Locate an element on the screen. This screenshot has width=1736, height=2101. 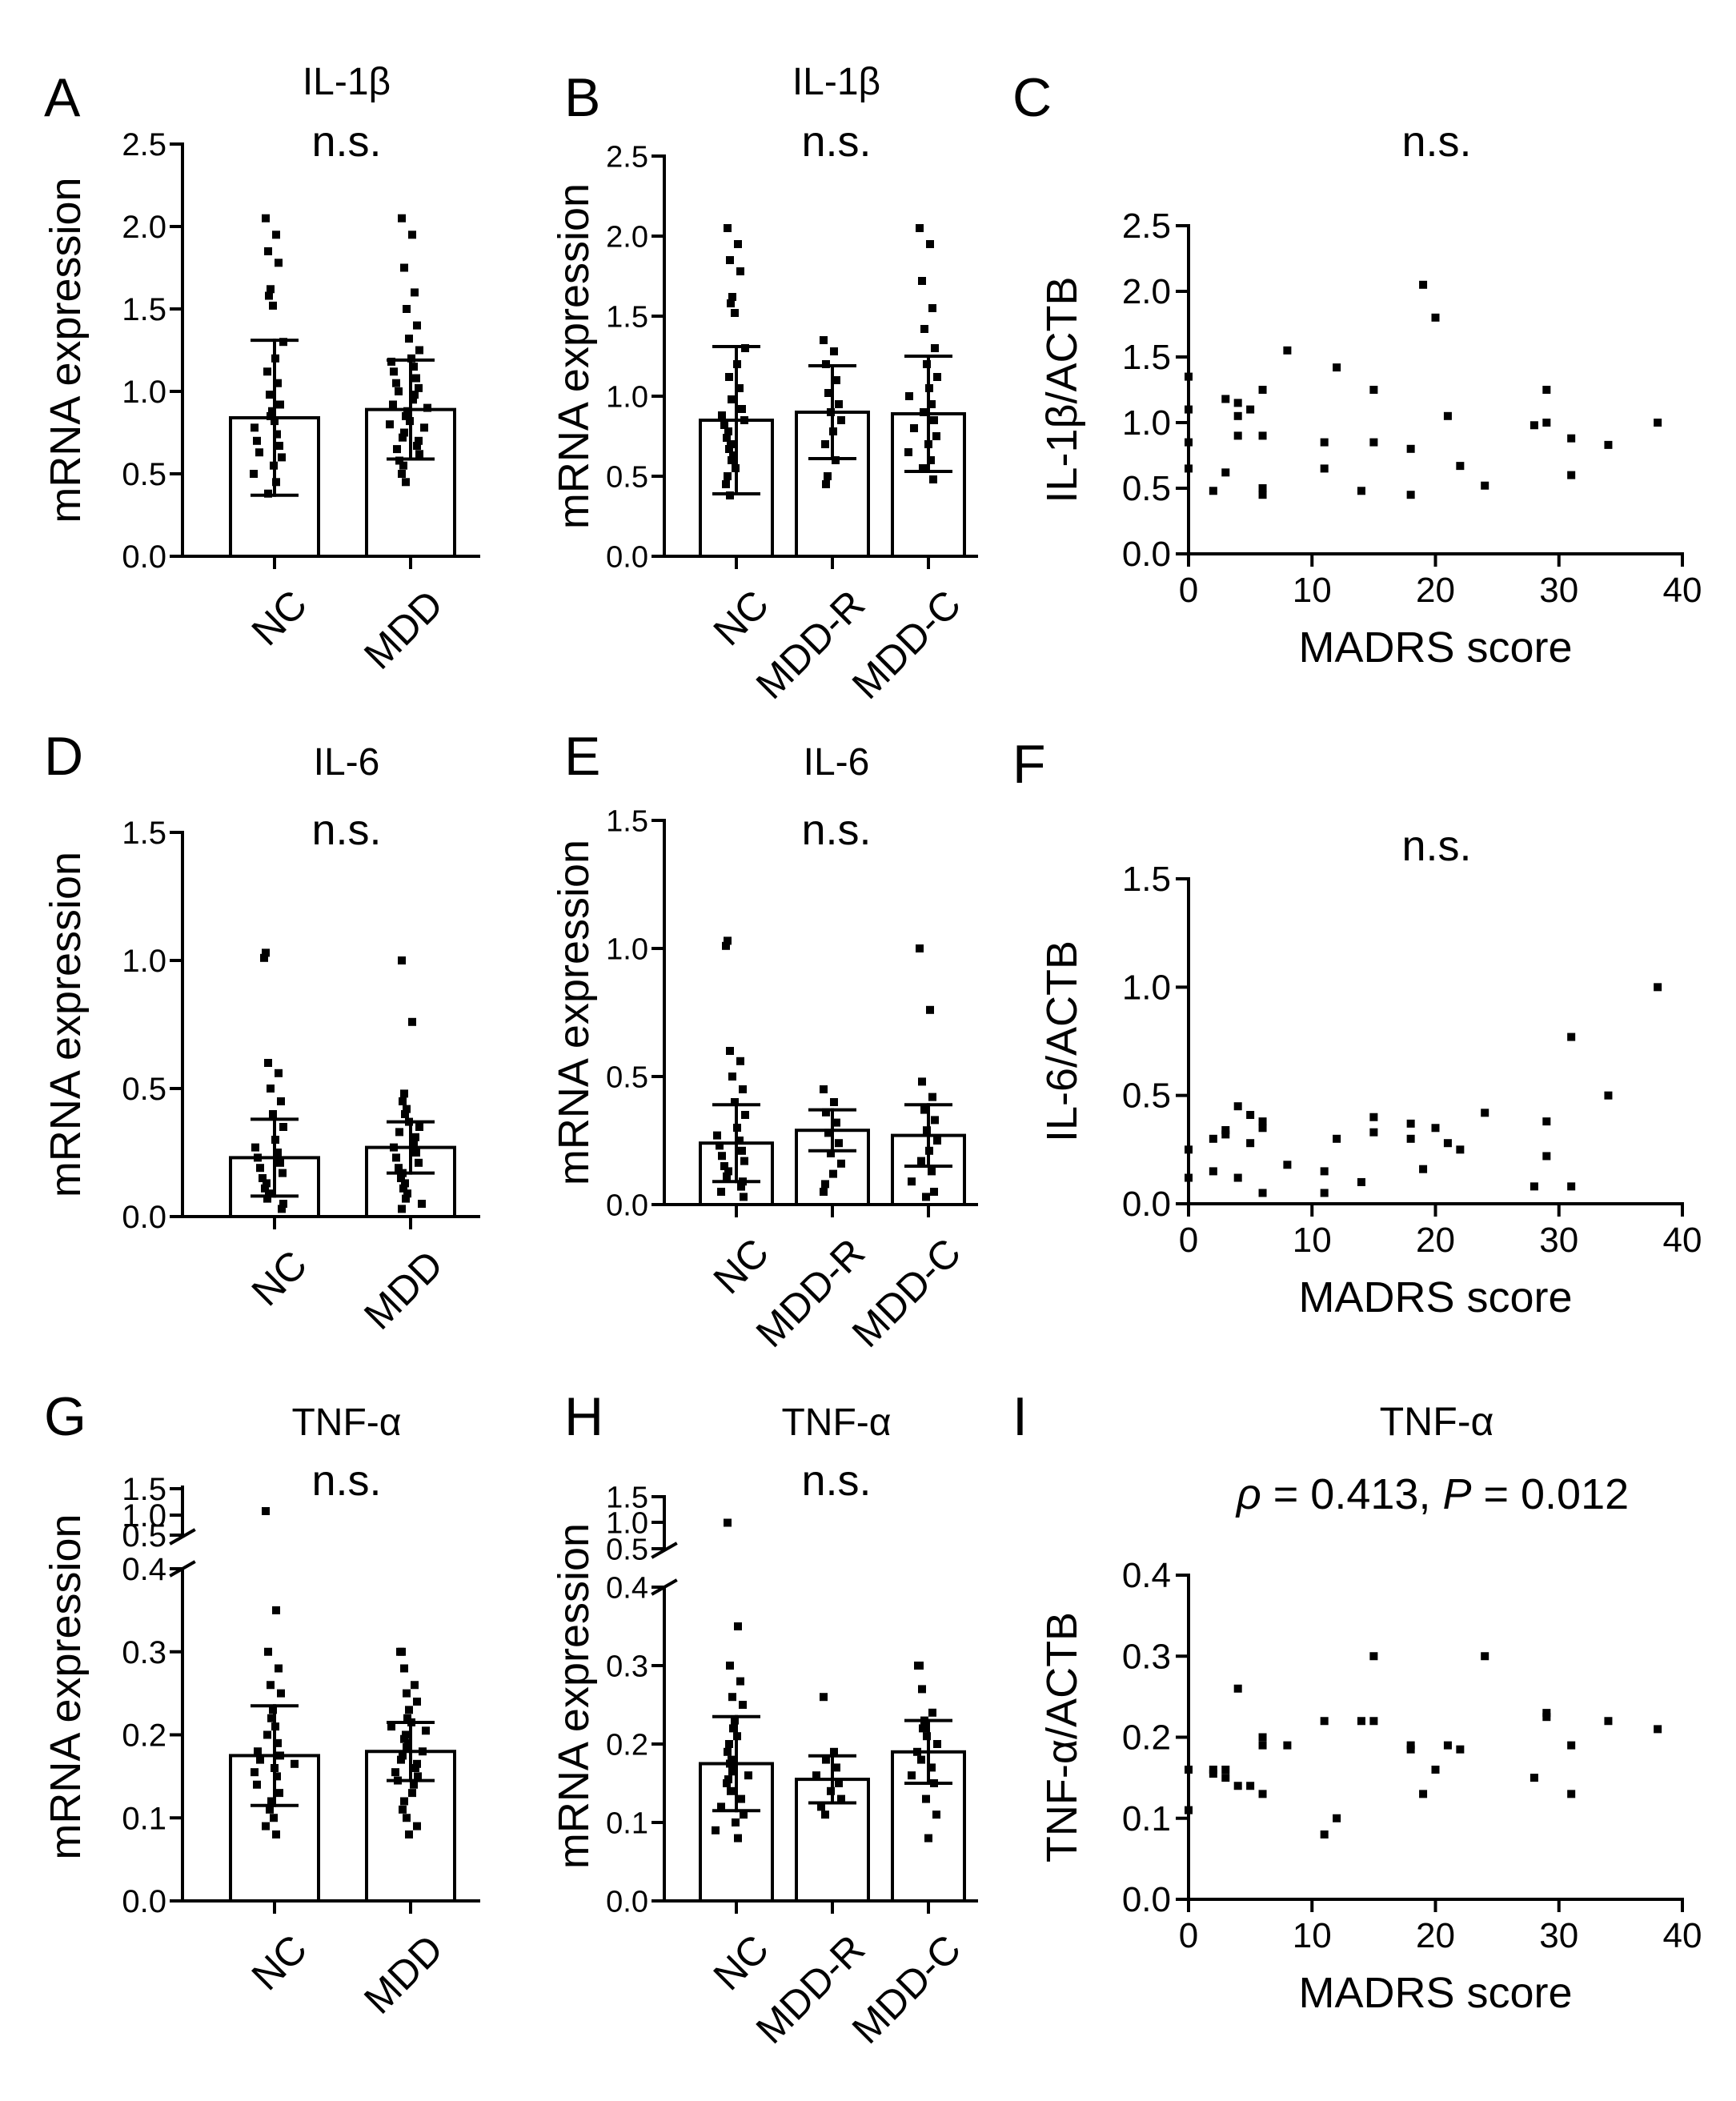
y-tick-label: 2.0 is located at coordinates (627, 237).